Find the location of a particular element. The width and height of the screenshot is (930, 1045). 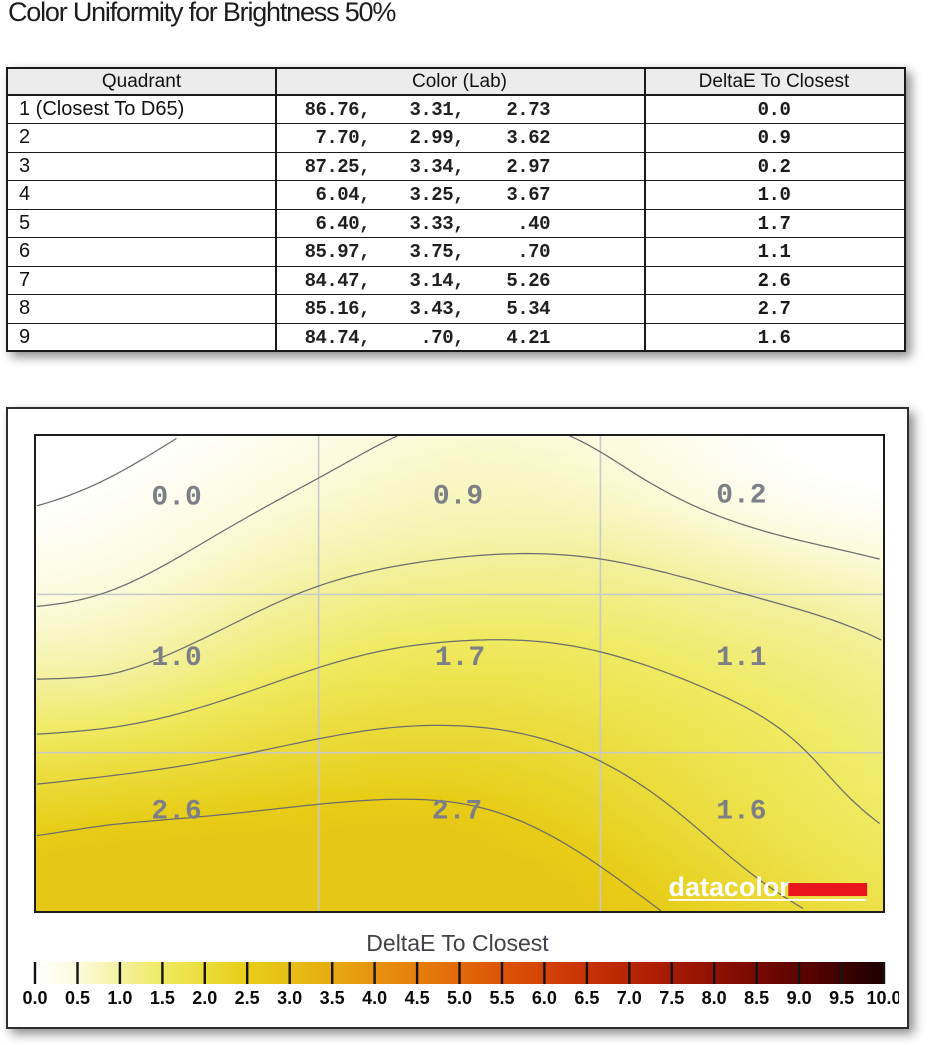

svg-text: 3.5 is located at coordinates (332, 998).